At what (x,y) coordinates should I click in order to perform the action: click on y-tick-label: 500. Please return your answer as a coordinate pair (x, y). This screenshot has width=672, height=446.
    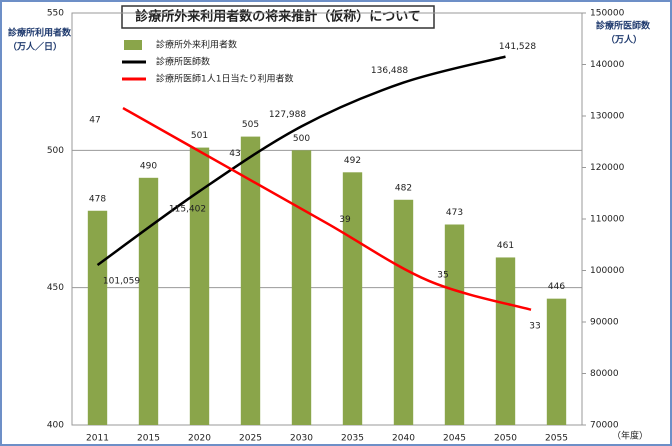
    Looking at the image, I should click on (55, 151).